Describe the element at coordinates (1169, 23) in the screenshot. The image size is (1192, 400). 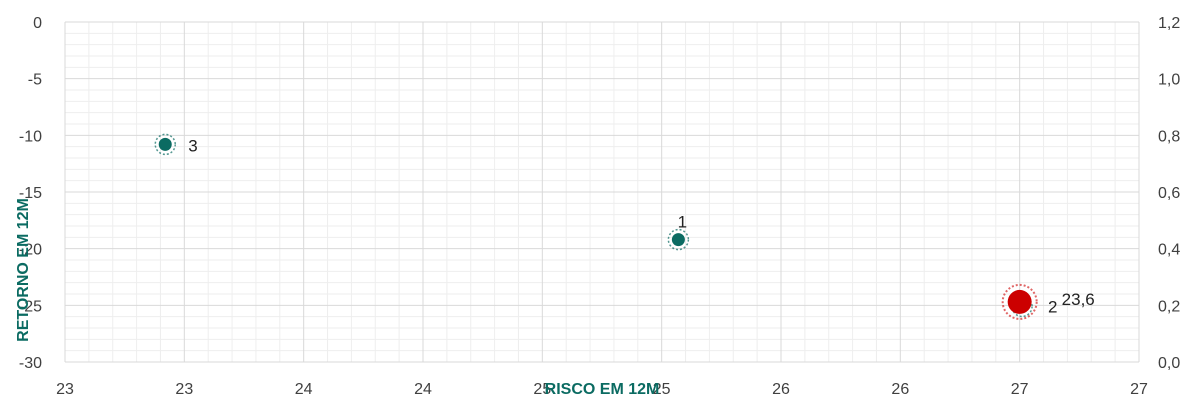
I see `y2-tick-label: 1,2` at that location.